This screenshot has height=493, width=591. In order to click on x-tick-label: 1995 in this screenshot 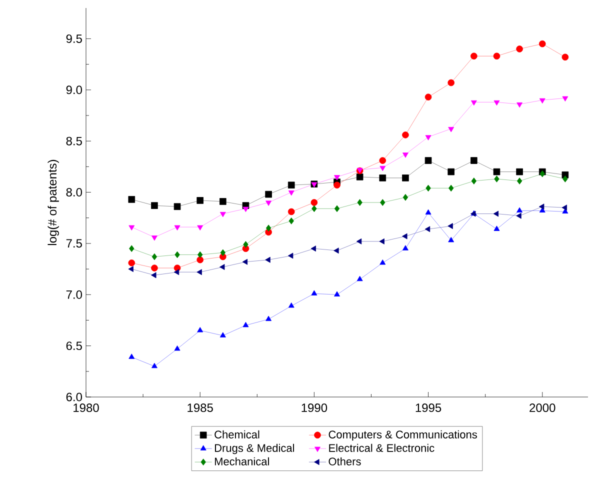, I will do `click(429, 408)`.